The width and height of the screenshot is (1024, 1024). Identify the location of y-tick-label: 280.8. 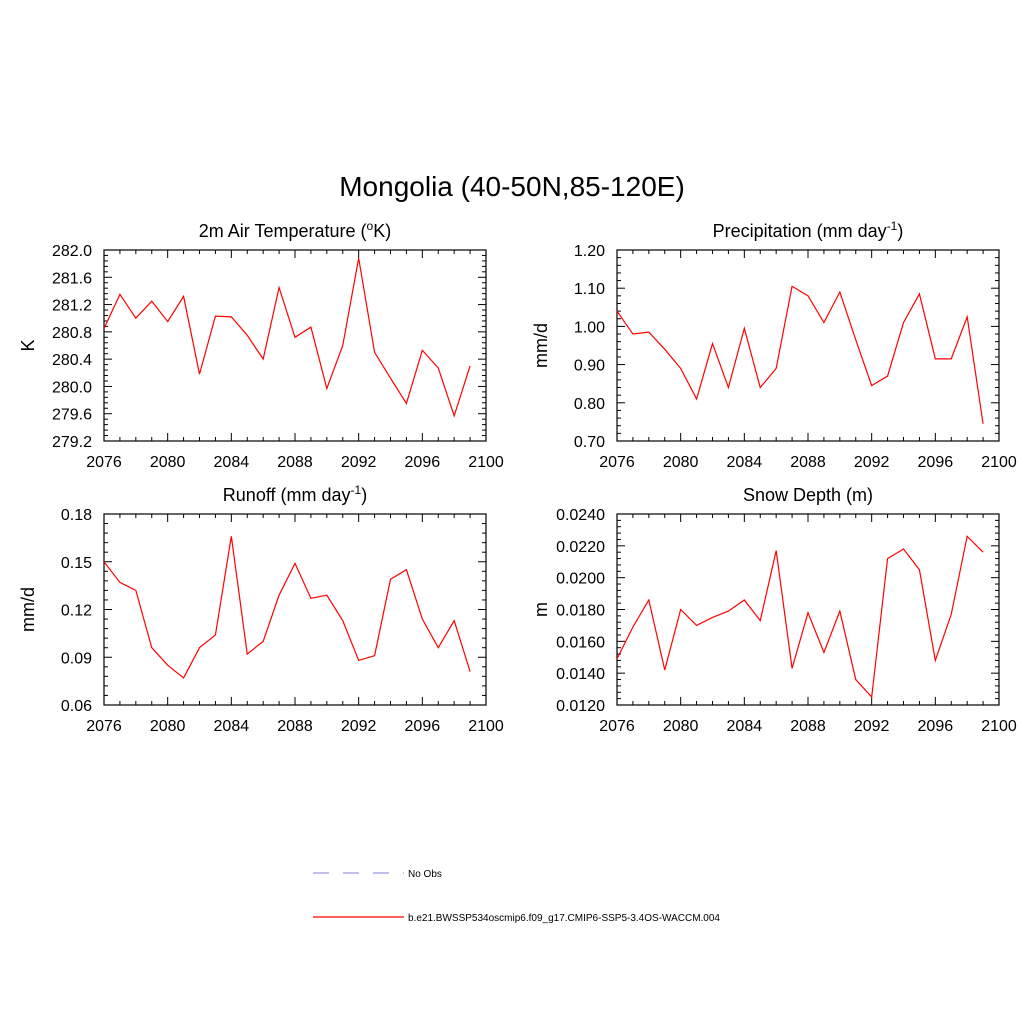
(72, 333).